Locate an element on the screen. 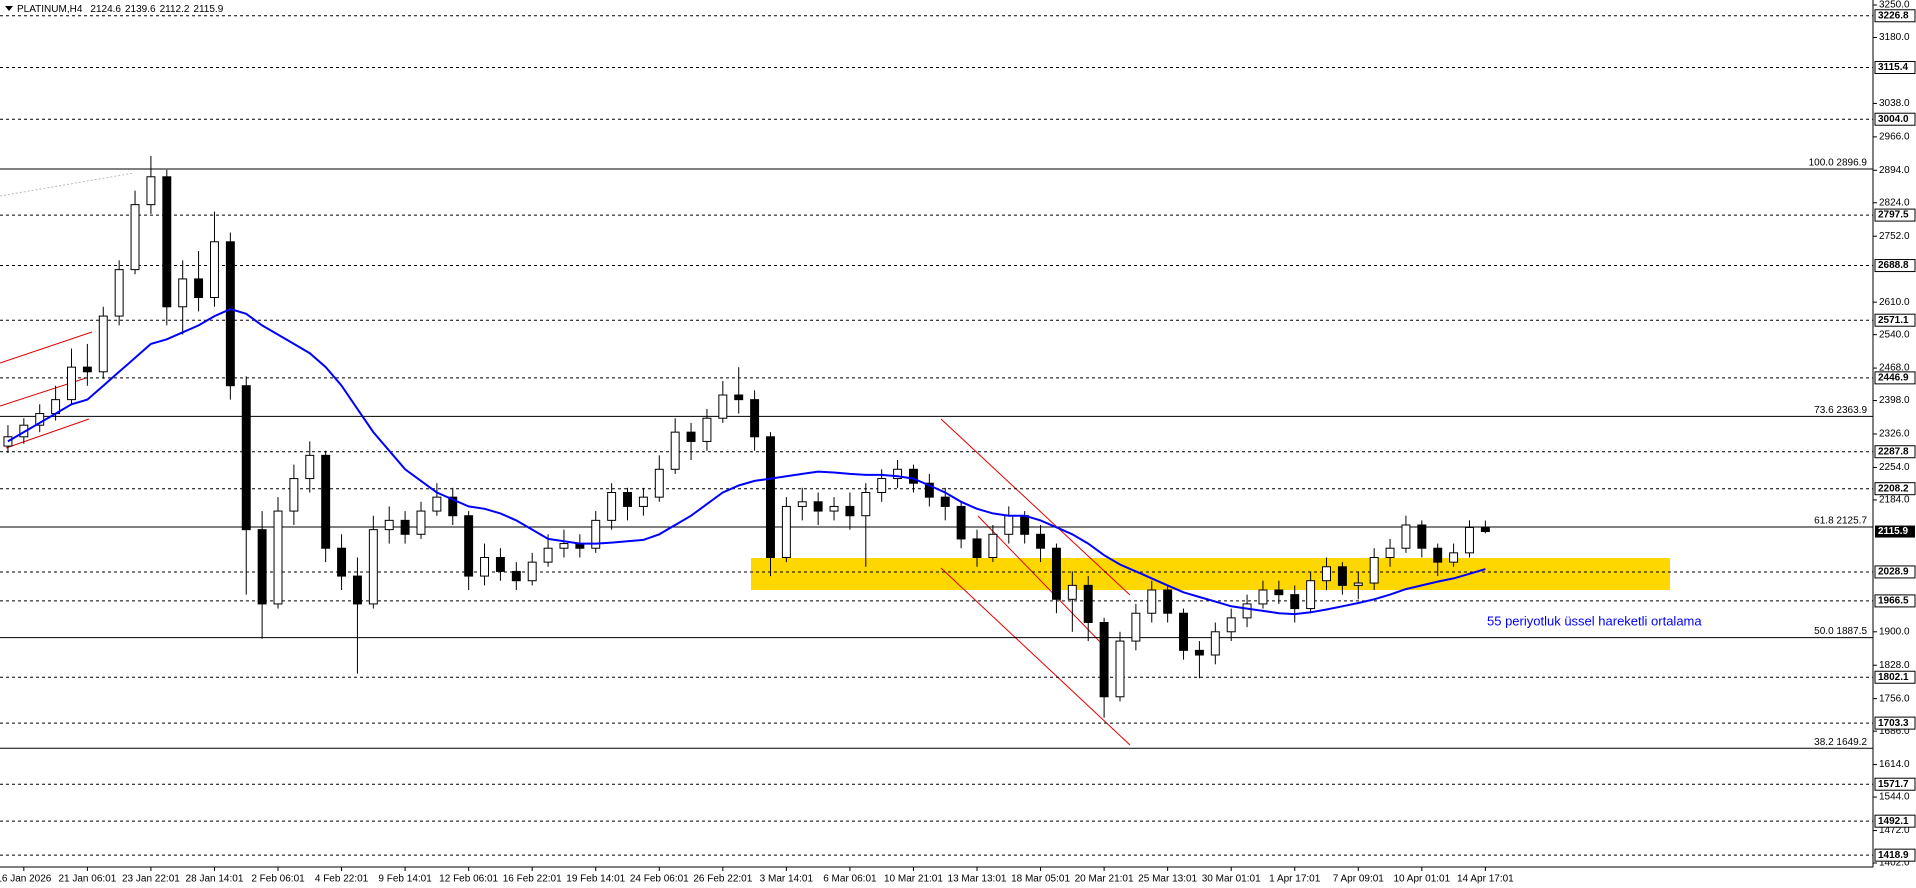 The height and width of the screenshot is (888, 1916). y-tick-label: 1756.0 is located at coordinates (1894, 698).